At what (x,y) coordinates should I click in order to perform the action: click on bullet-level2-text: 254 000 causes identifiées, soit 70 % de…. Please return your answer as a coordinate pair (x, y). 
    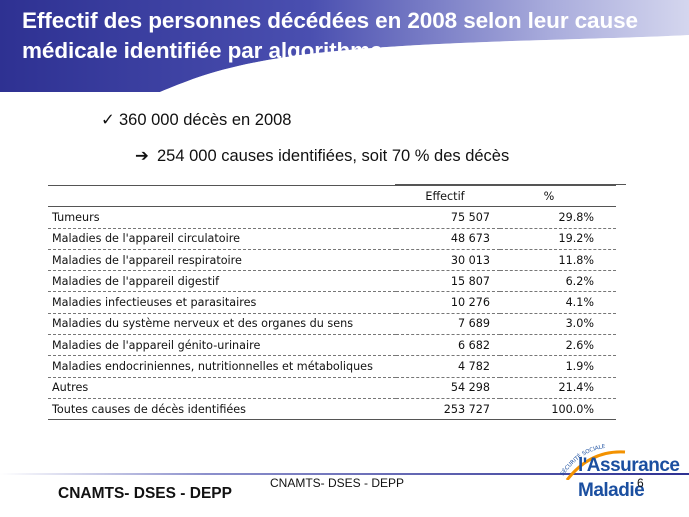
    Looking at the image, I should click on (333, 156).